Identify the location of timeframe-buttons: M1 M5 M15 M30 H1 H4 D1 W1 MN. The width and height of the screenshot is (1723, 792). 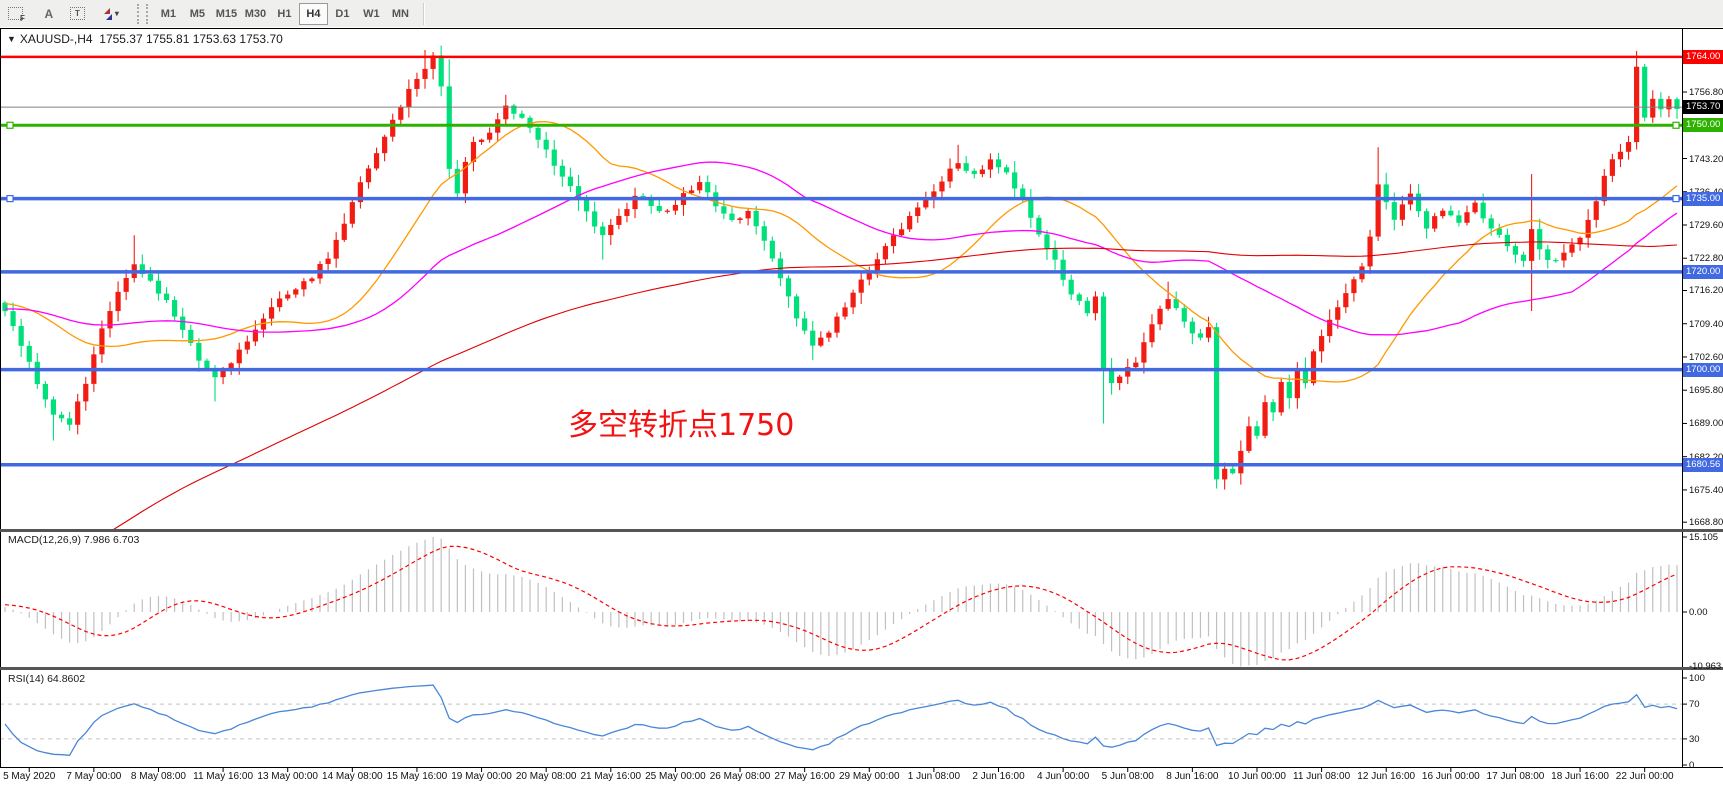
(284, 13).